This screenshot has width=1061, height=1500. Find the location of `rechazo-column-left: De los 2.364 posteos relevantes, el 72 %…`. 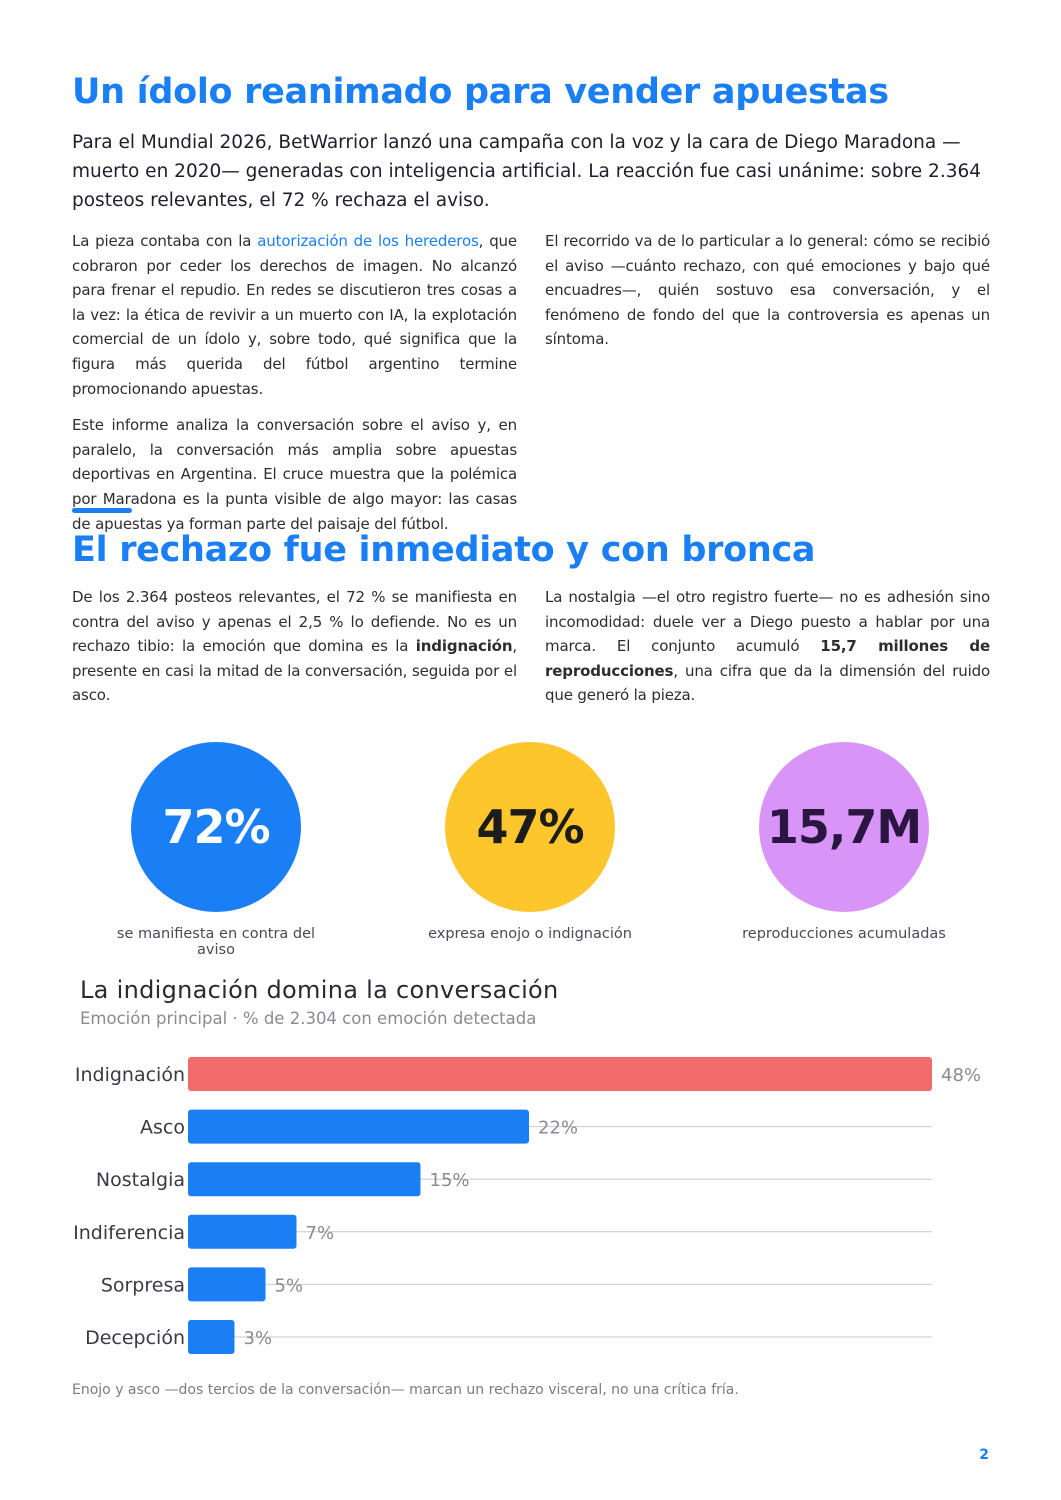

rechazo-column-left: De los 2.364 posteos relevantes, el 72 %… is located at coordinates (294, 652).